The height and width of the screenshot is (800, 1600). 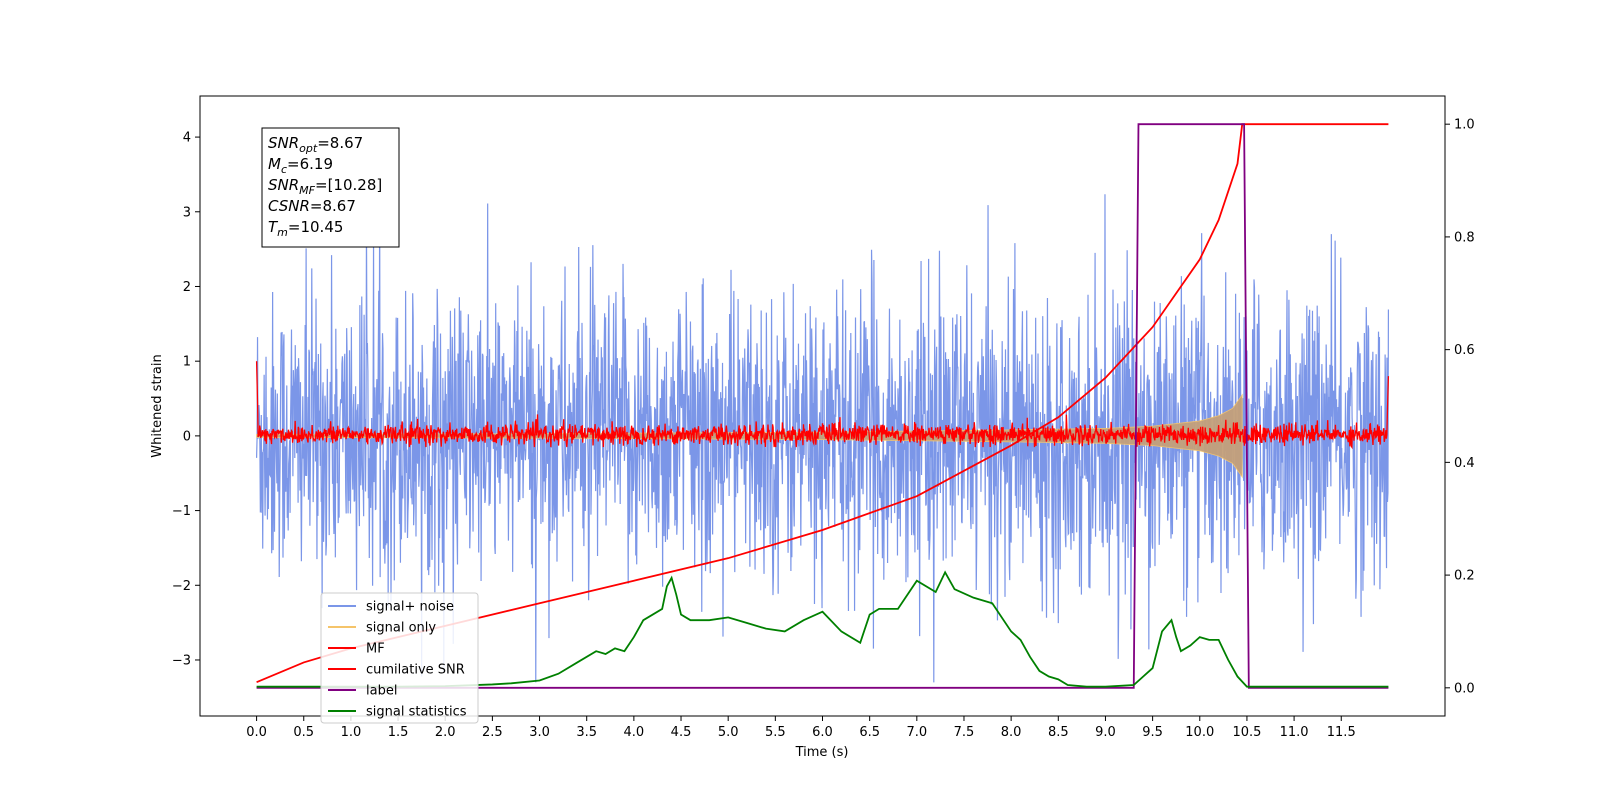 What do you see at coordinates (681, 732) in the screenshot?
I see `x-tick-label: 4.5` at bounding box center [681, 732].